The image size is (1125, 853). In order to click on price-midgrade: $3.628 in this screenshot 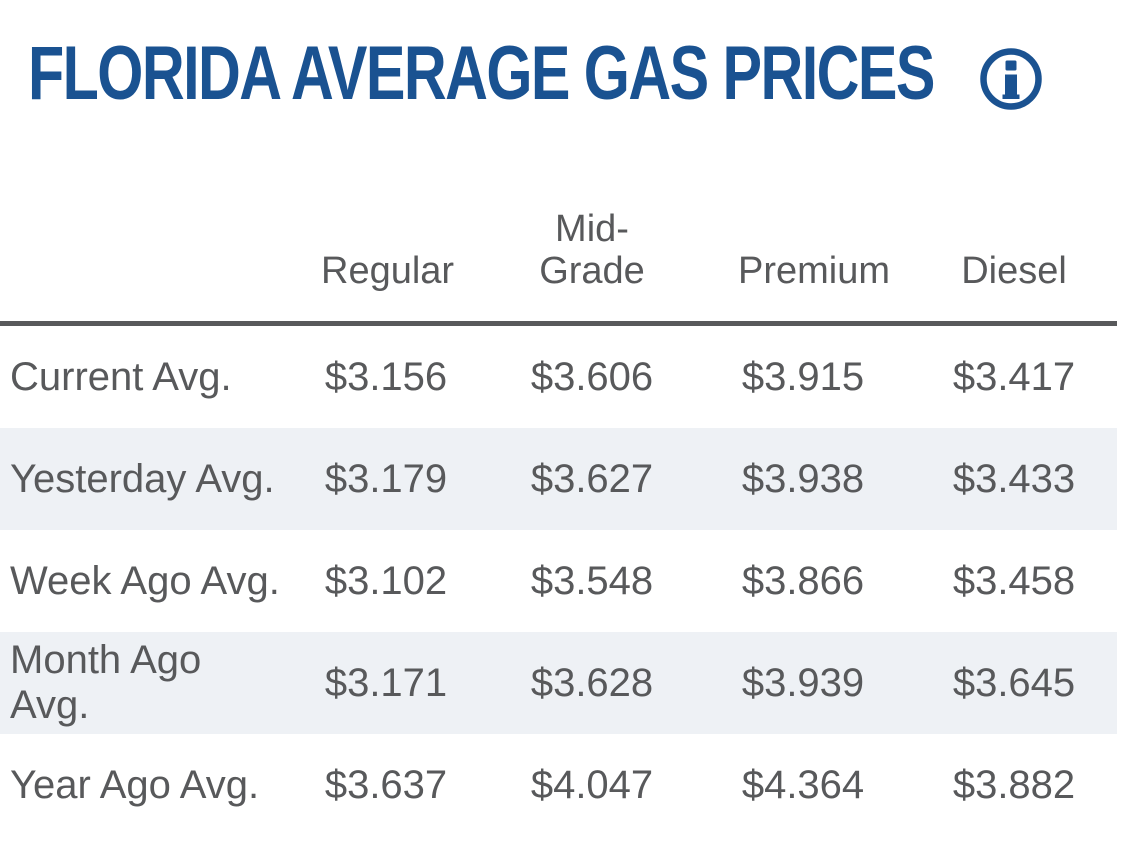, I will do `click(592, 682)`.